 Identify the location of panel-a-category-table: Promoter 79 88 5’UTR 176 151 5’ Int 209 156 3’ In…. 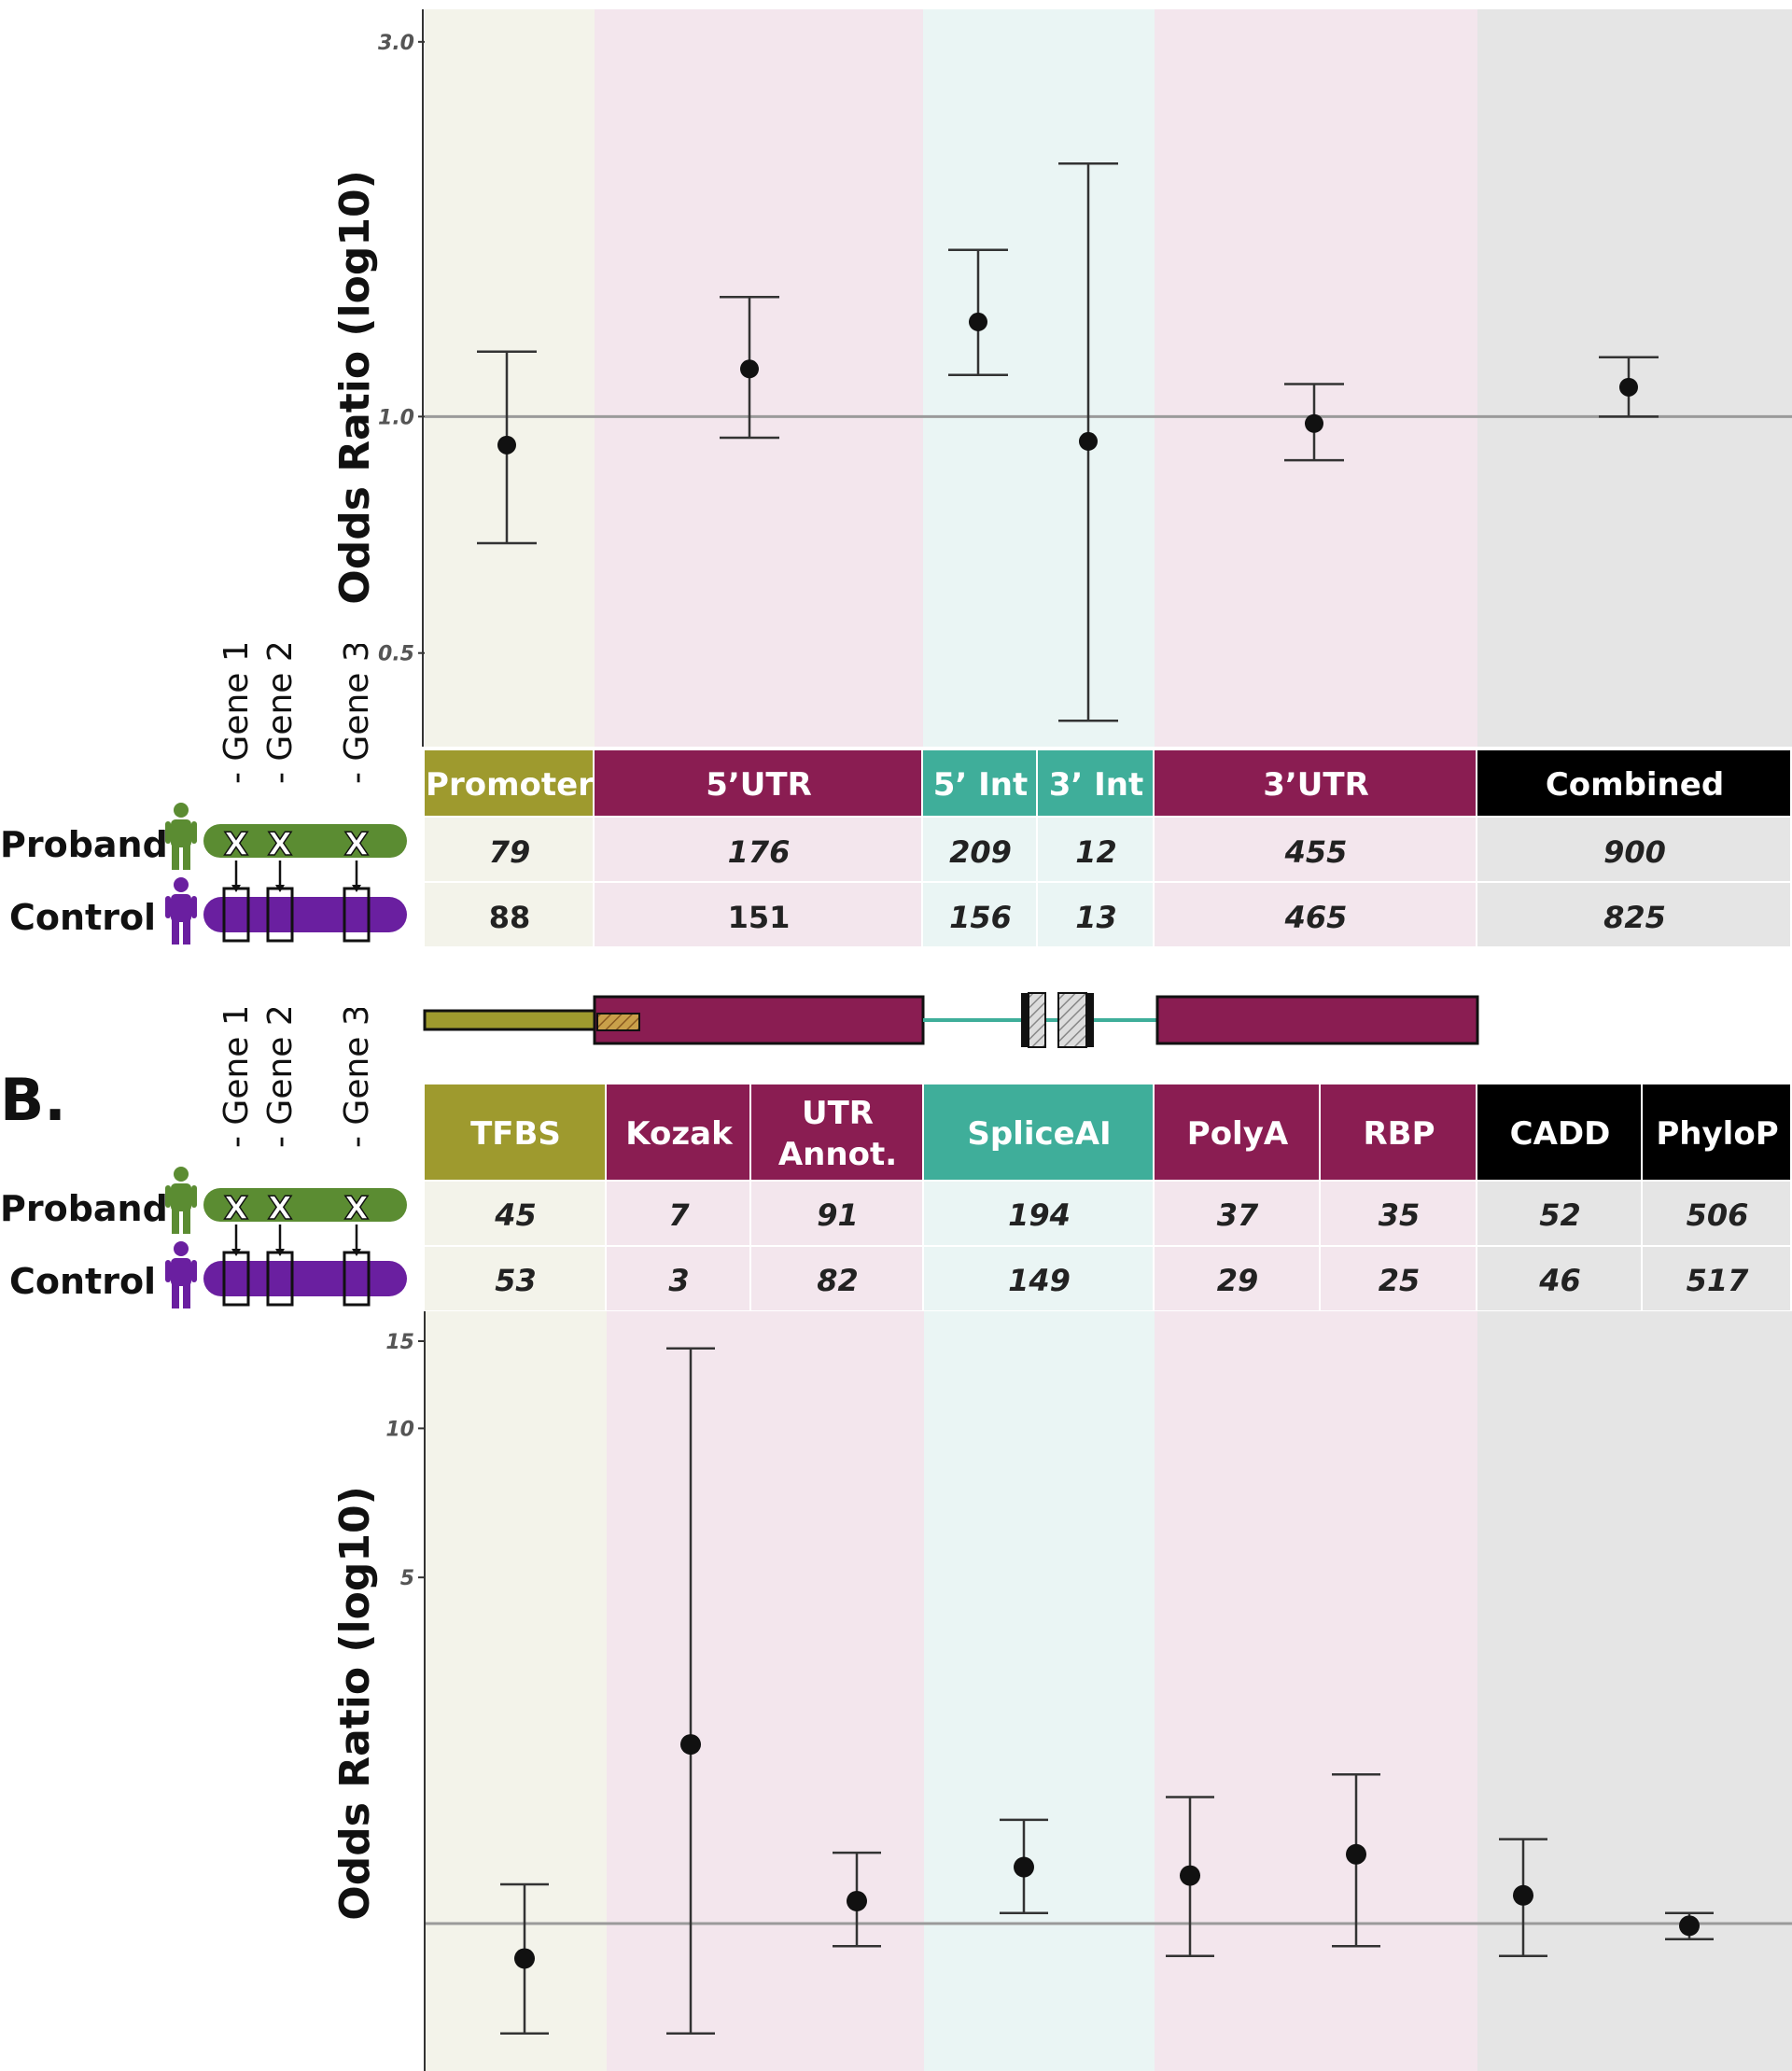
(1107, 848).